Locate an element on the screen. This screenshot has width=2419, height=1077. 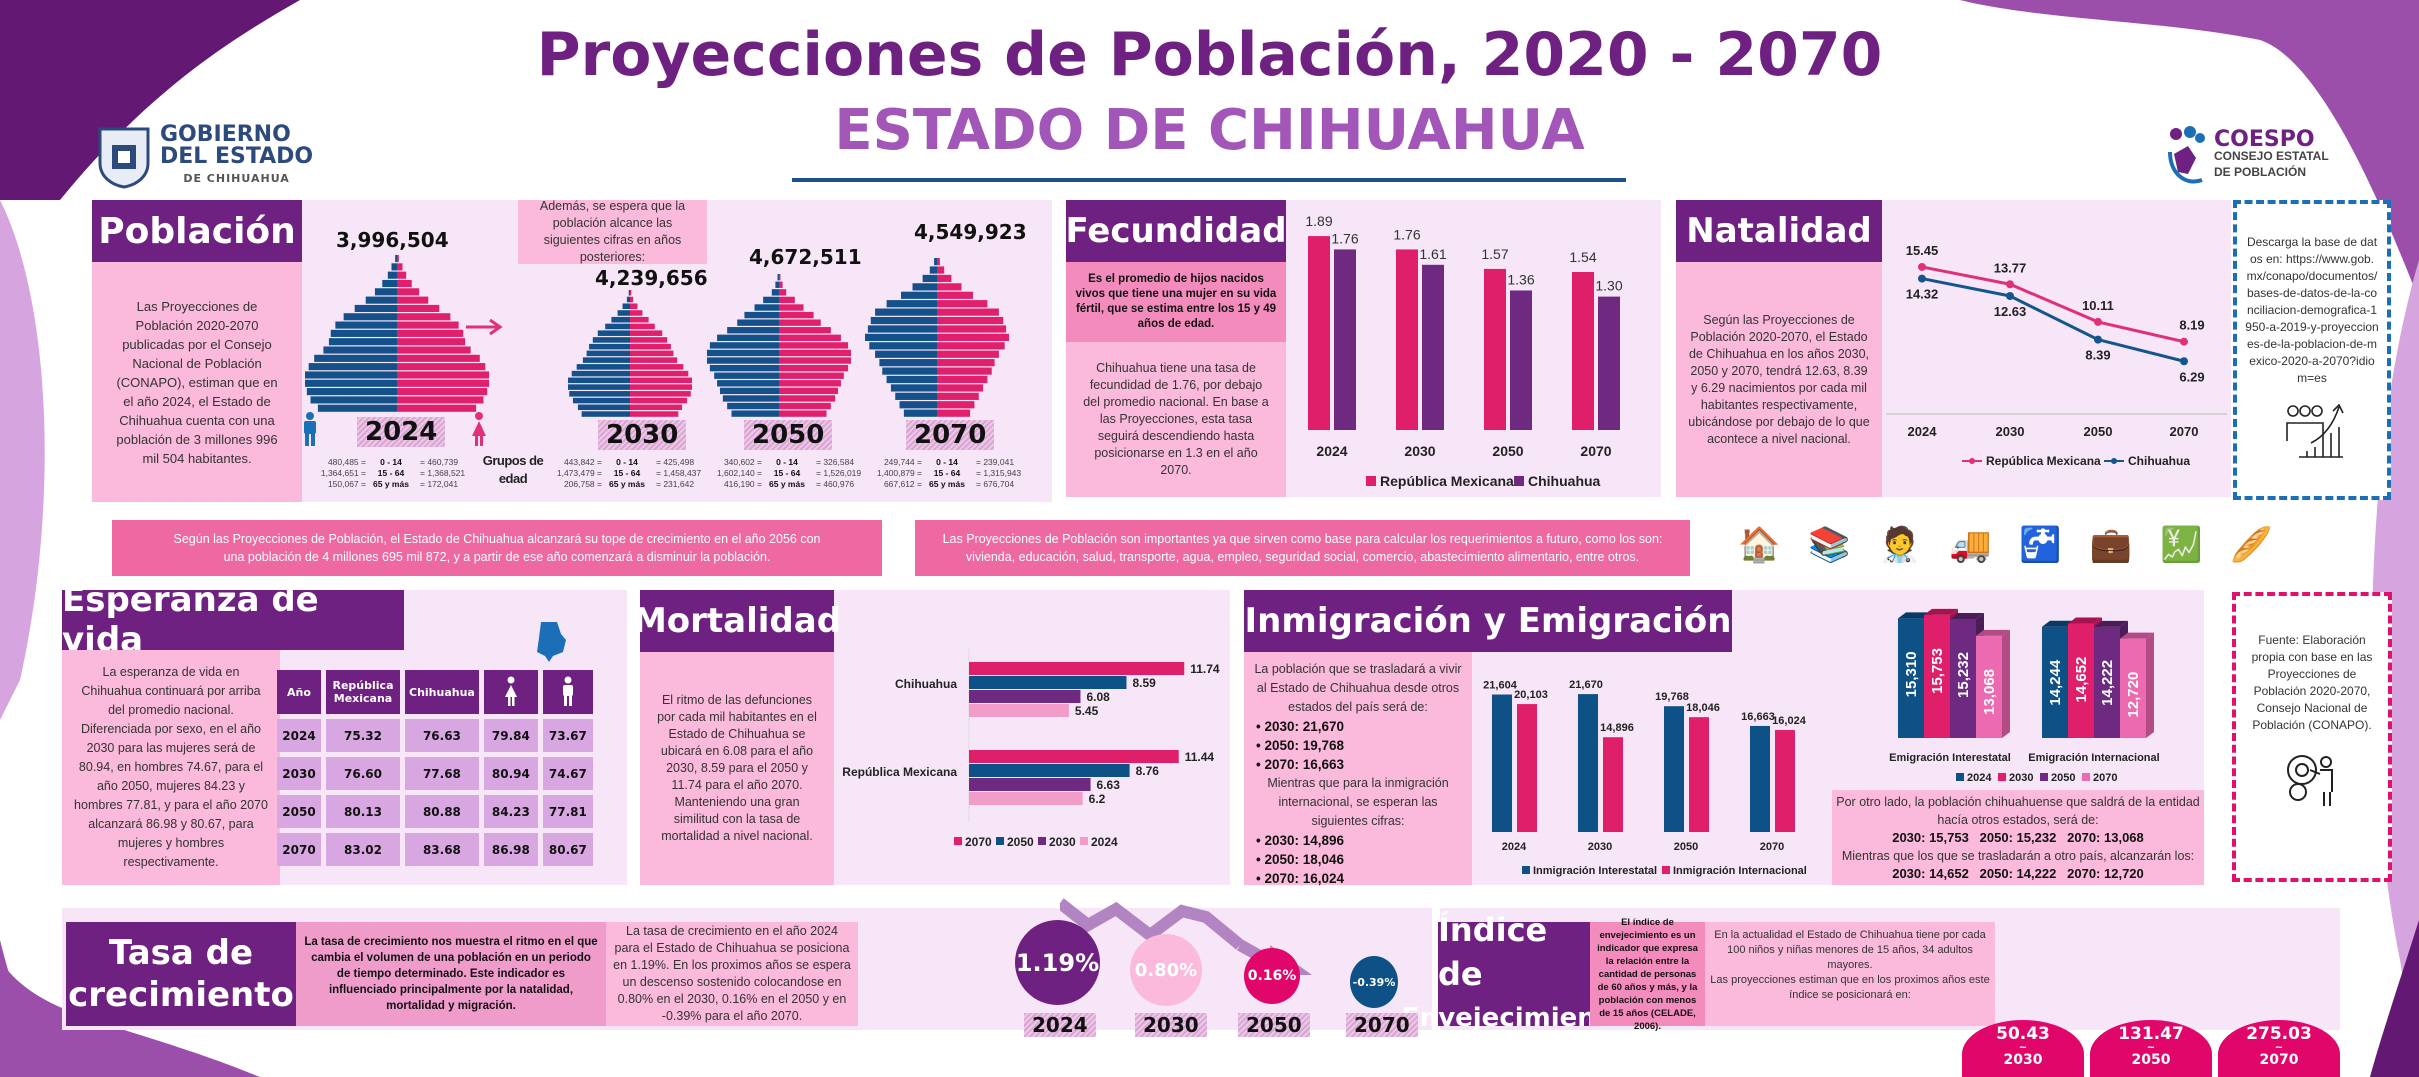
natalidad-x-tick: 2024 is located at coordinates (1923, 431).